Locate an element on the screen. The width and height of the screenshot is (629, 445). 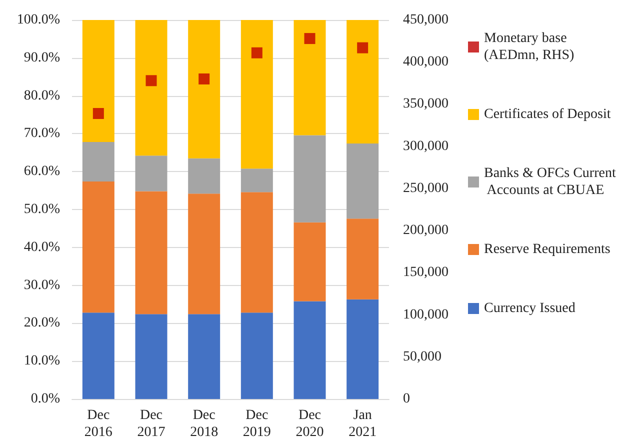
y-tick-label: 30.0% is located at coordinates (42, 285).